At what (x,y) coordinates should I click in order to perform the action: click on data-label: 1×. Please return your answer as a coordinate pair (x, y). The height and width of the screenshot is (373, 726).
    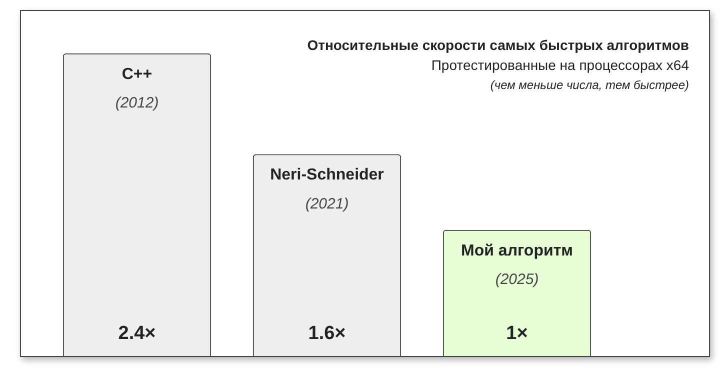
    Looking at the image, I should click on (517, 333).